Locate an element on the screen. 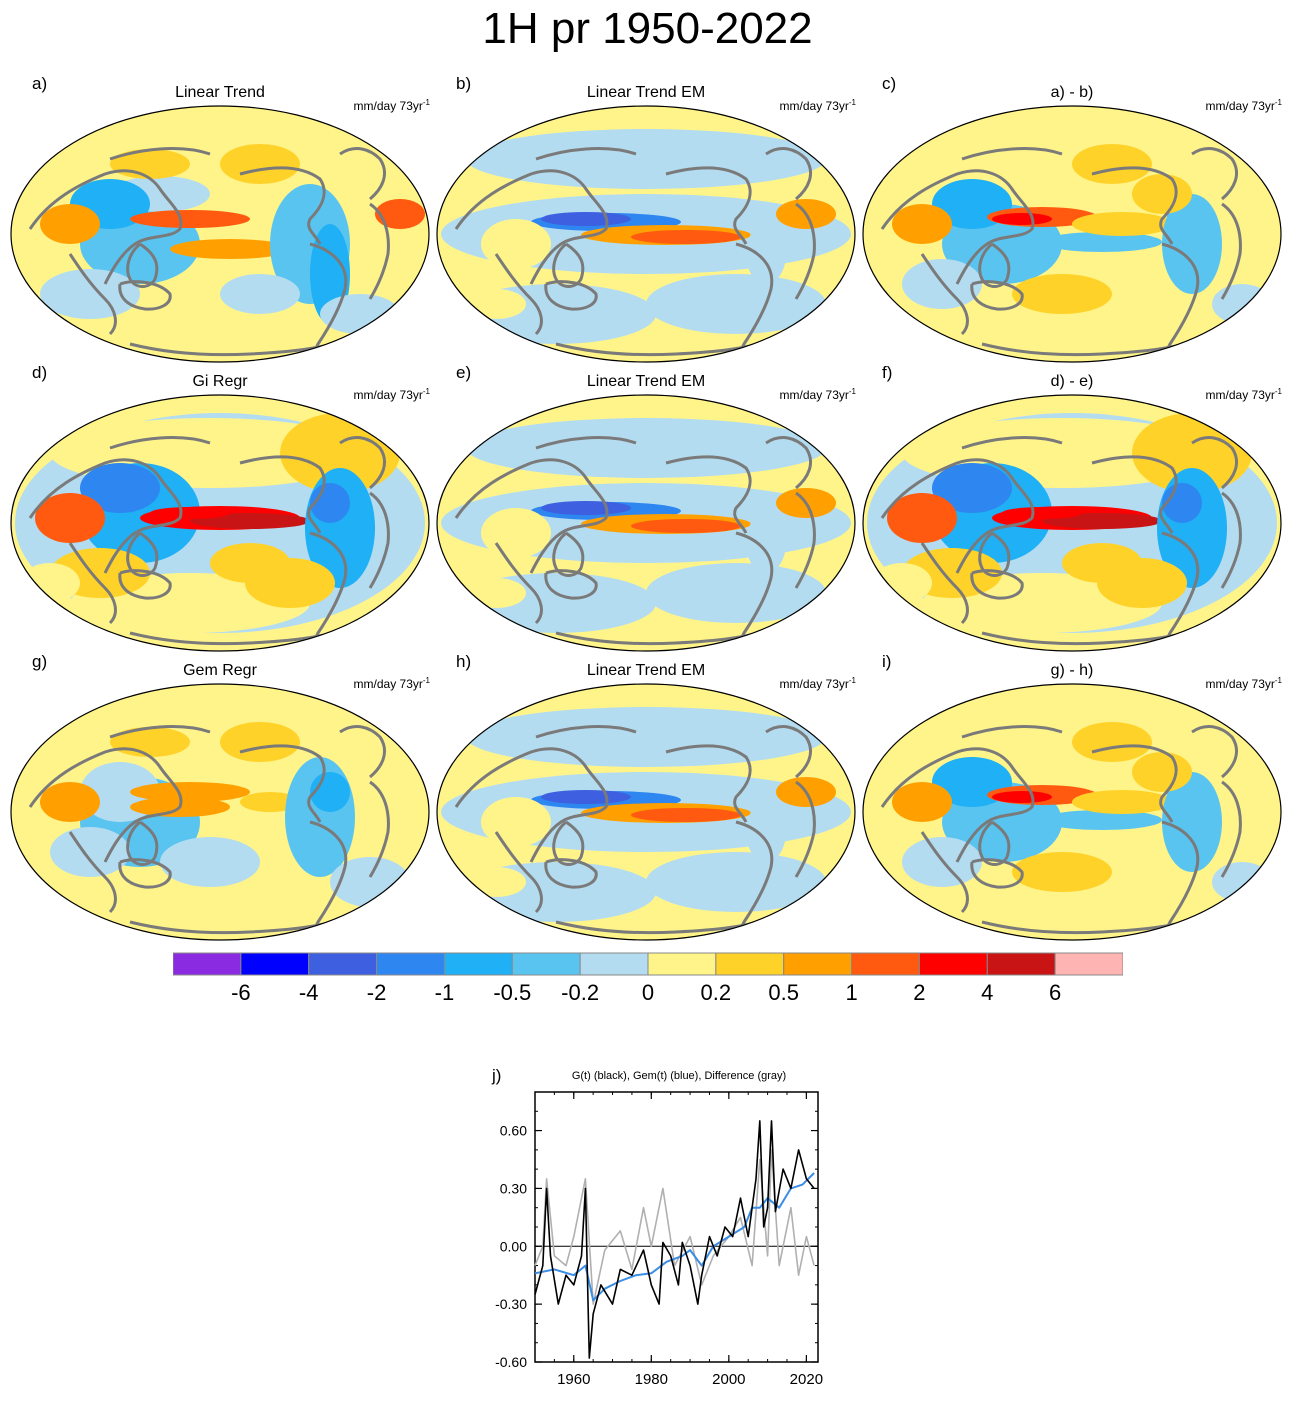  map-panel: c) a) - b) mm/day 73yr-1 is located at coordinates (1072, 219).